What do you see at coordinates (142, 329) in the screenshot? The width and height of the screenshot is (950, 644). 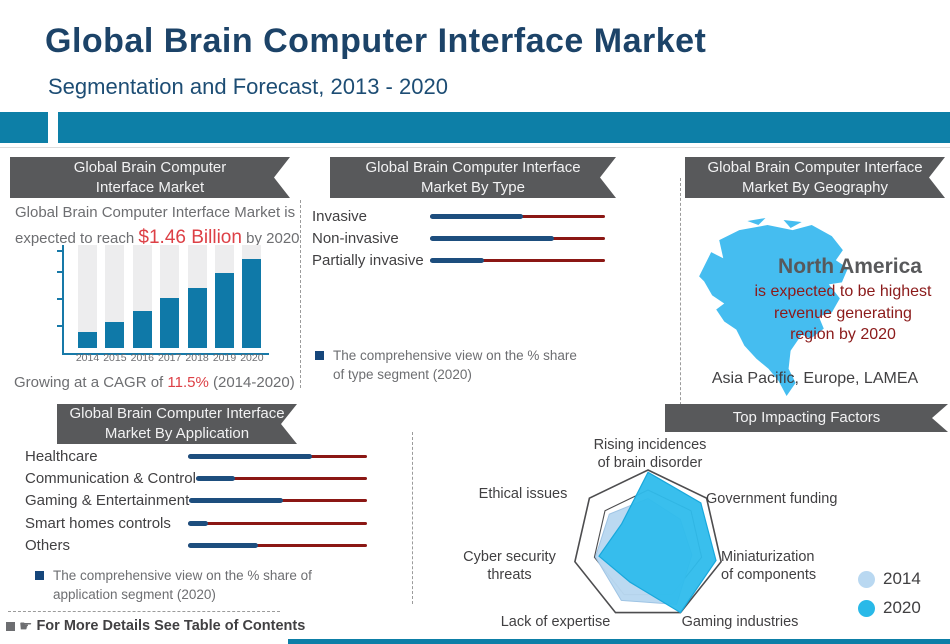 I see `bar-value-2016` at bounding box center [142, 329].